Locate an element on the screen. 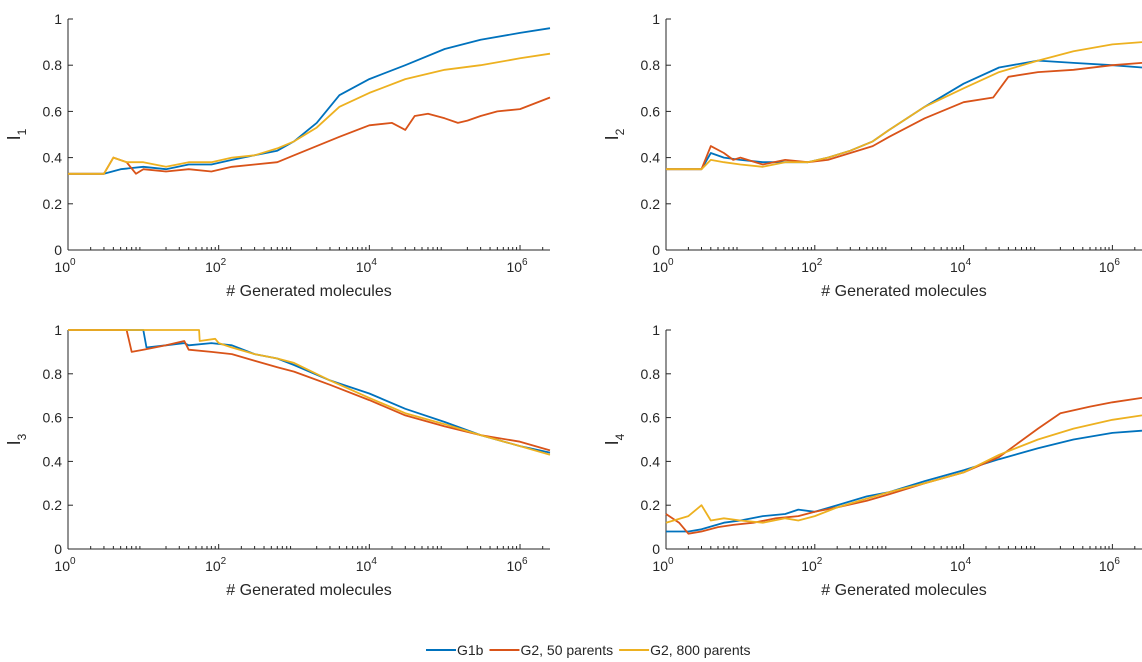 This screenshot has width=1142, height=662. y-axis-label: I2 is located at coordinates (614, 134).